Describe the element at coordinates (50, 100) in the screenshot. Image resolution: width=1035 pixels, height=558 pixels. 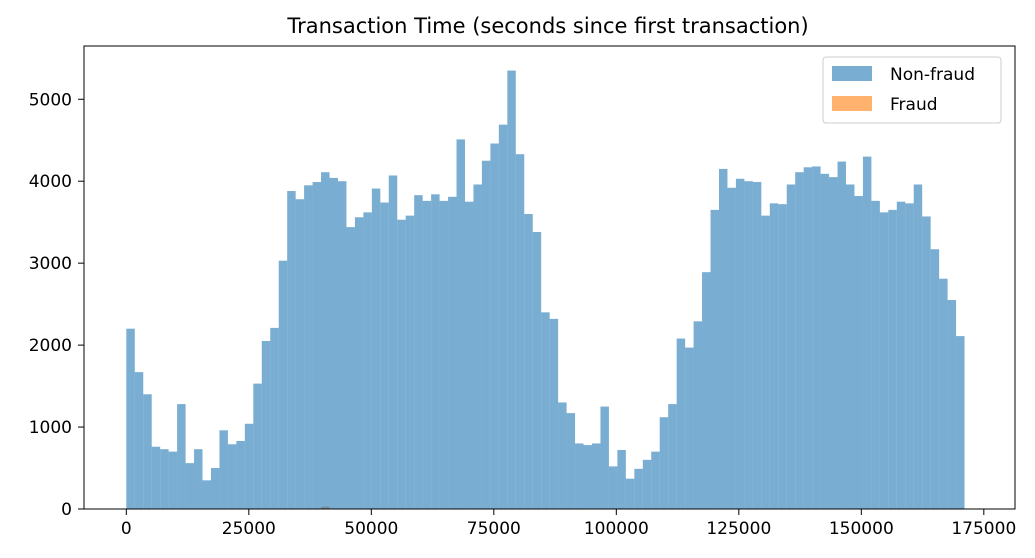
I see `y-tick-label: 5000` at that location.